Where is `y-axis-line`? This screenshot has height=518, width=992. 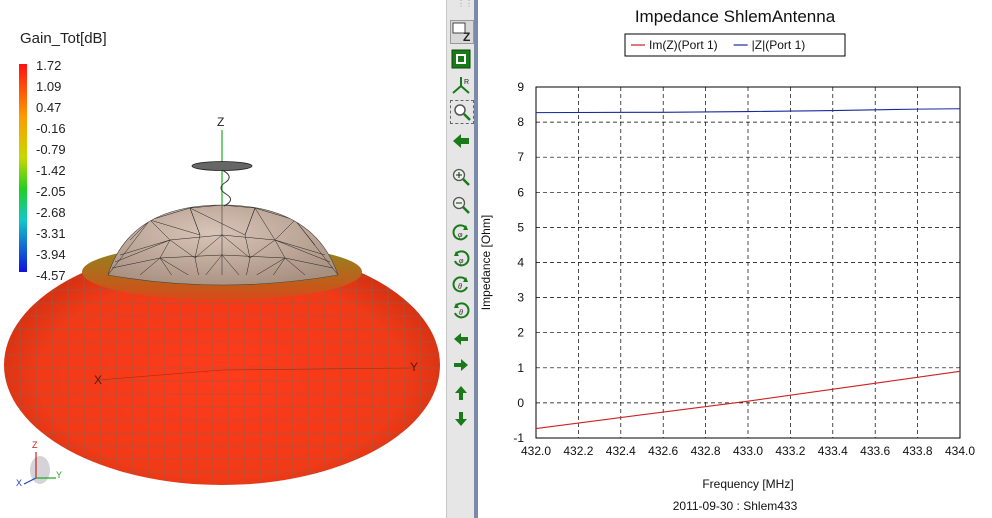 y-axis-line is located at coordinates (317, 369).